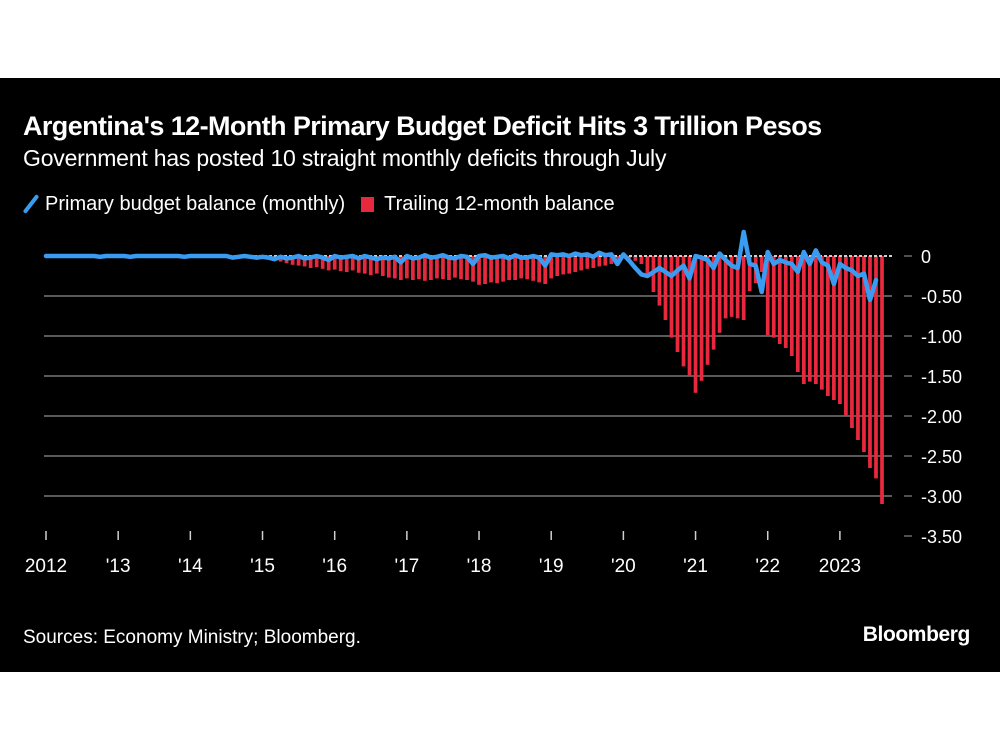 This screenshot has height=750, width=1000. Describe the element at coordinates (192, 637) in the screenshot. I see `source-note: Sources: Economy Ministry; Bloomberg.` at that location.